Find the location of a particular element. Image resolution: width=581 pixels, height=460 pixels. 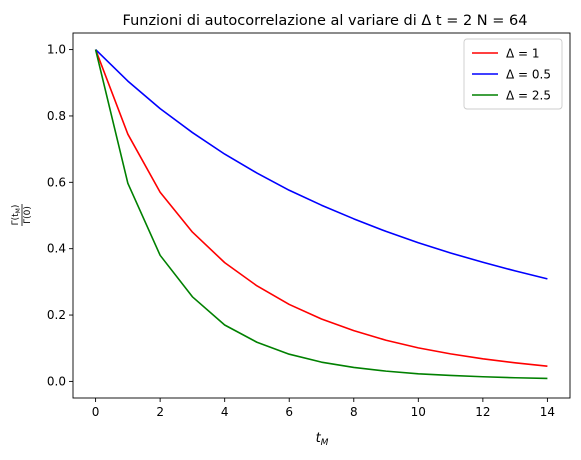

x-tick-label: 14 is located at coordinates (547, 412).